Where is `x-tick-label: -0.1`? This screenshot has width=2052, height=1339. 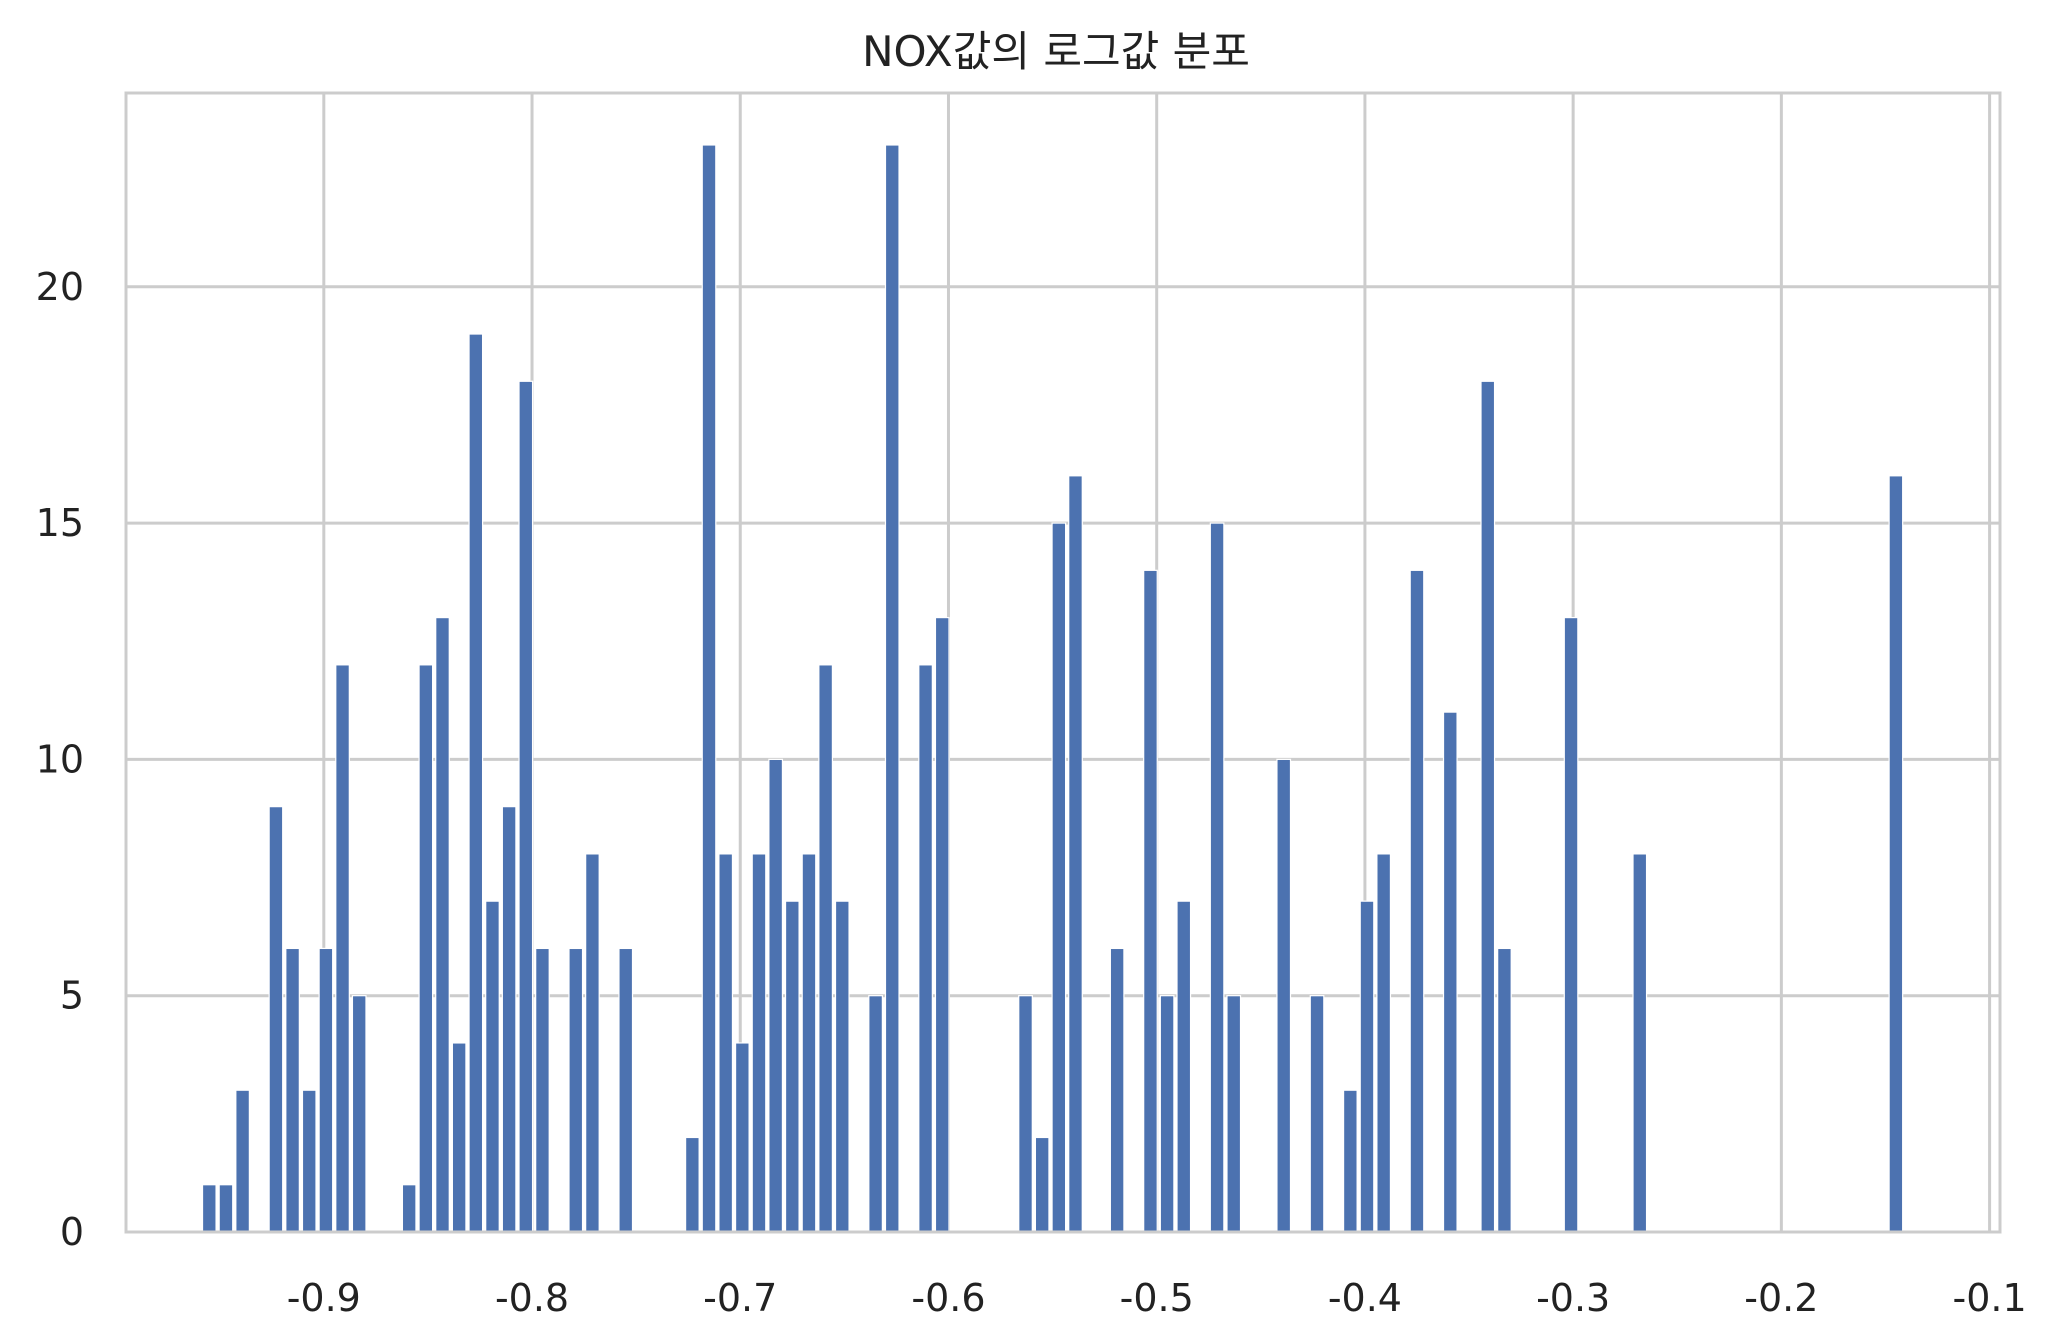
x-tick-label: -0.1 is located at coordinates (1990, 1298).